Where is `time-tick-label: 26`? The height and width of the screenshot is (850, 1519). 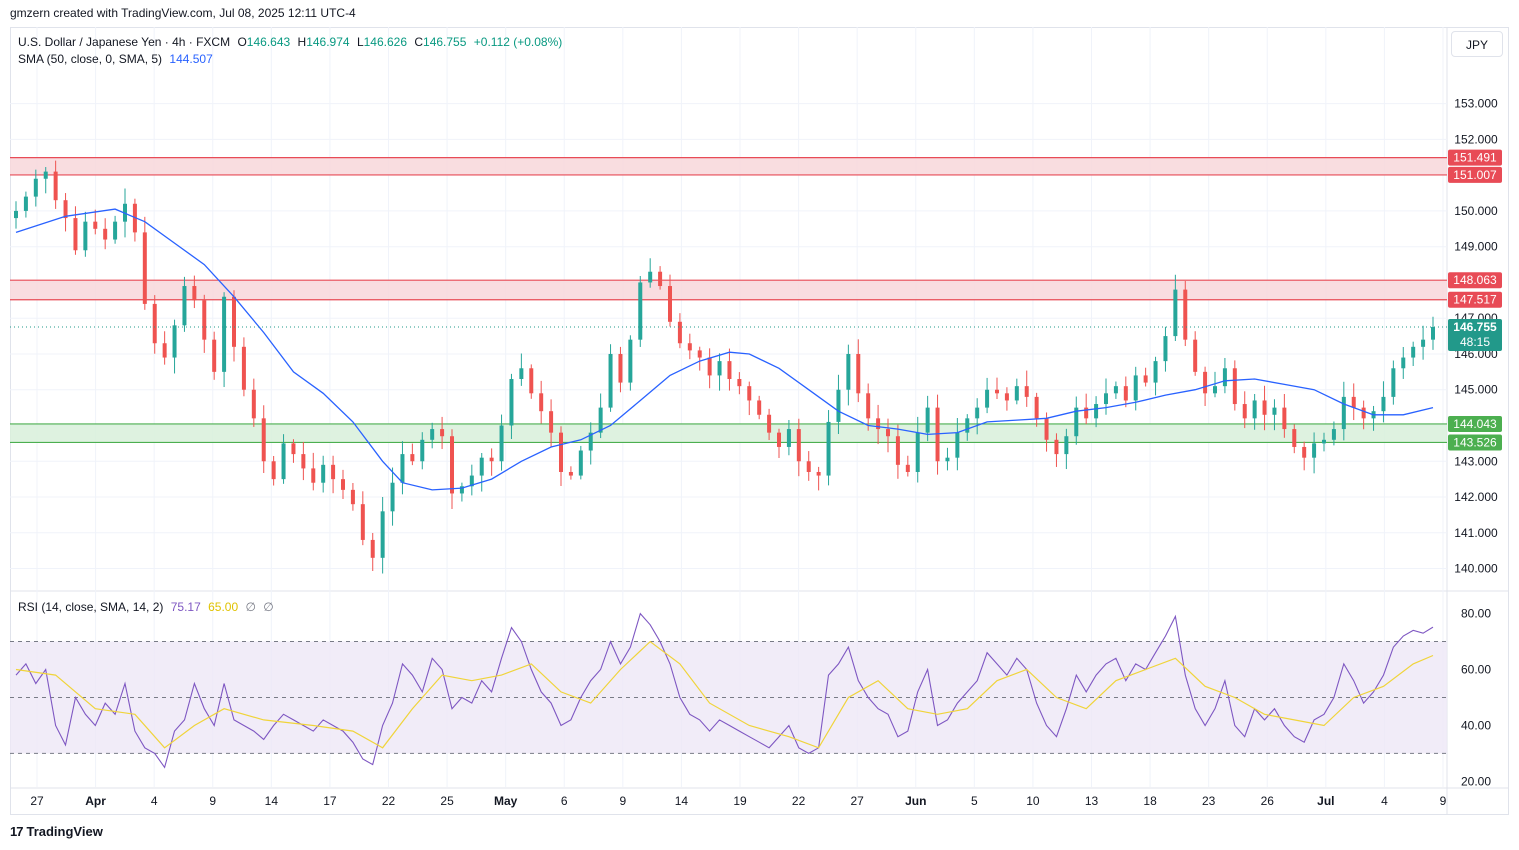 time-tick-label: 26 is located at coordinates (1268, 801).